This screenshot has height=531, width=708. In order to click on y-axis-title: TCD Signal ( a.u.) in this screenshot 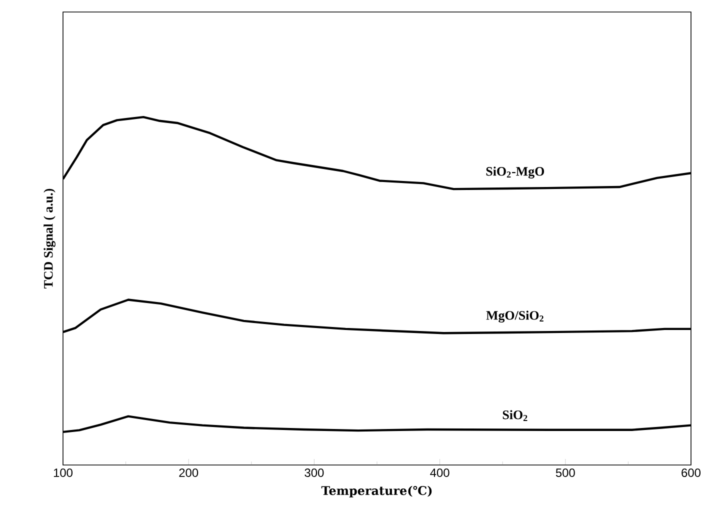, I will do `click(50, 238)`.